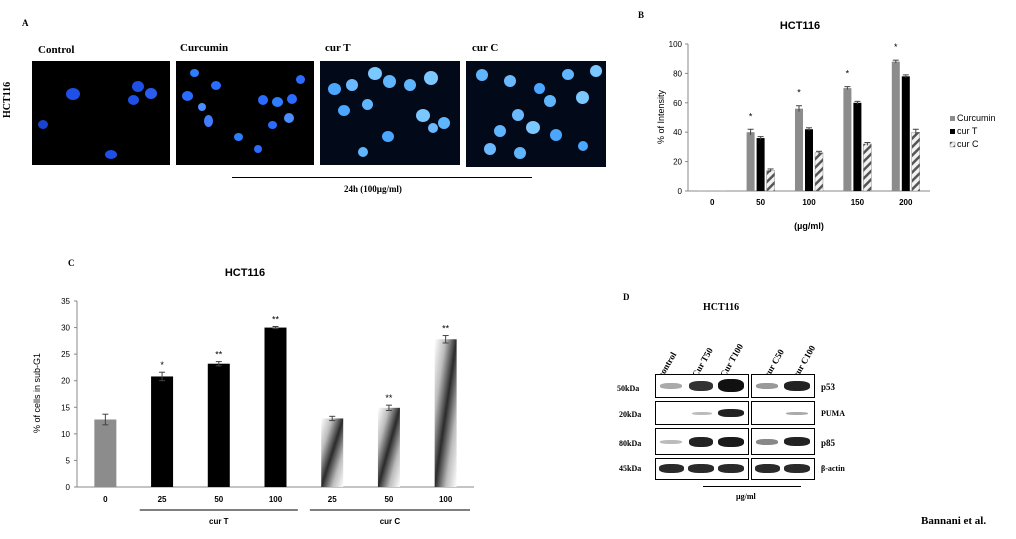 The width and height of the screenshot is (1016, 539). I want to click on chart-c-ytick-label: 15, so click(65, 407).